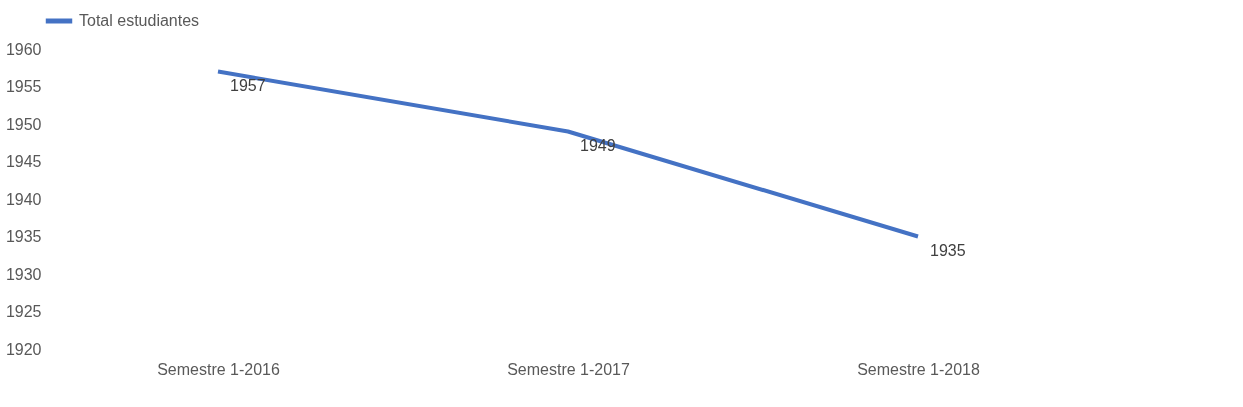 This screenshot has height=407, width=1243. What do you see at coordinates (248, 85) in the screenshot?
I see `data-label: 1957` at bounding box center [248, 85].